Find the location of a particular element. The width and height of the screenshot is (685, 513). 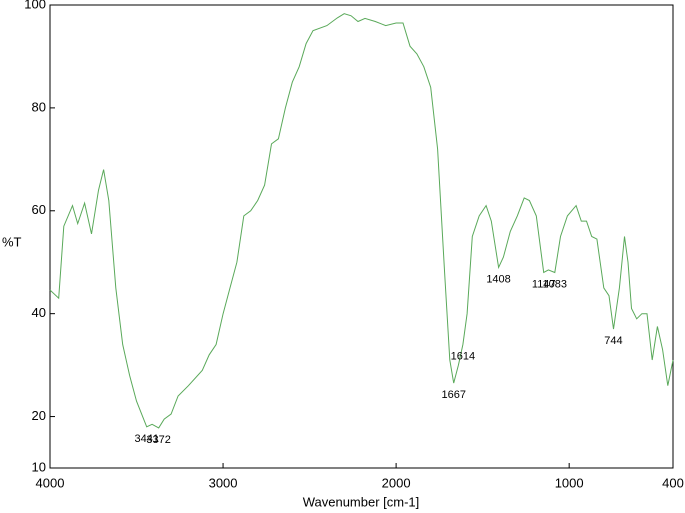

y-tick-label: 60 is located at coordinates (39, 209).